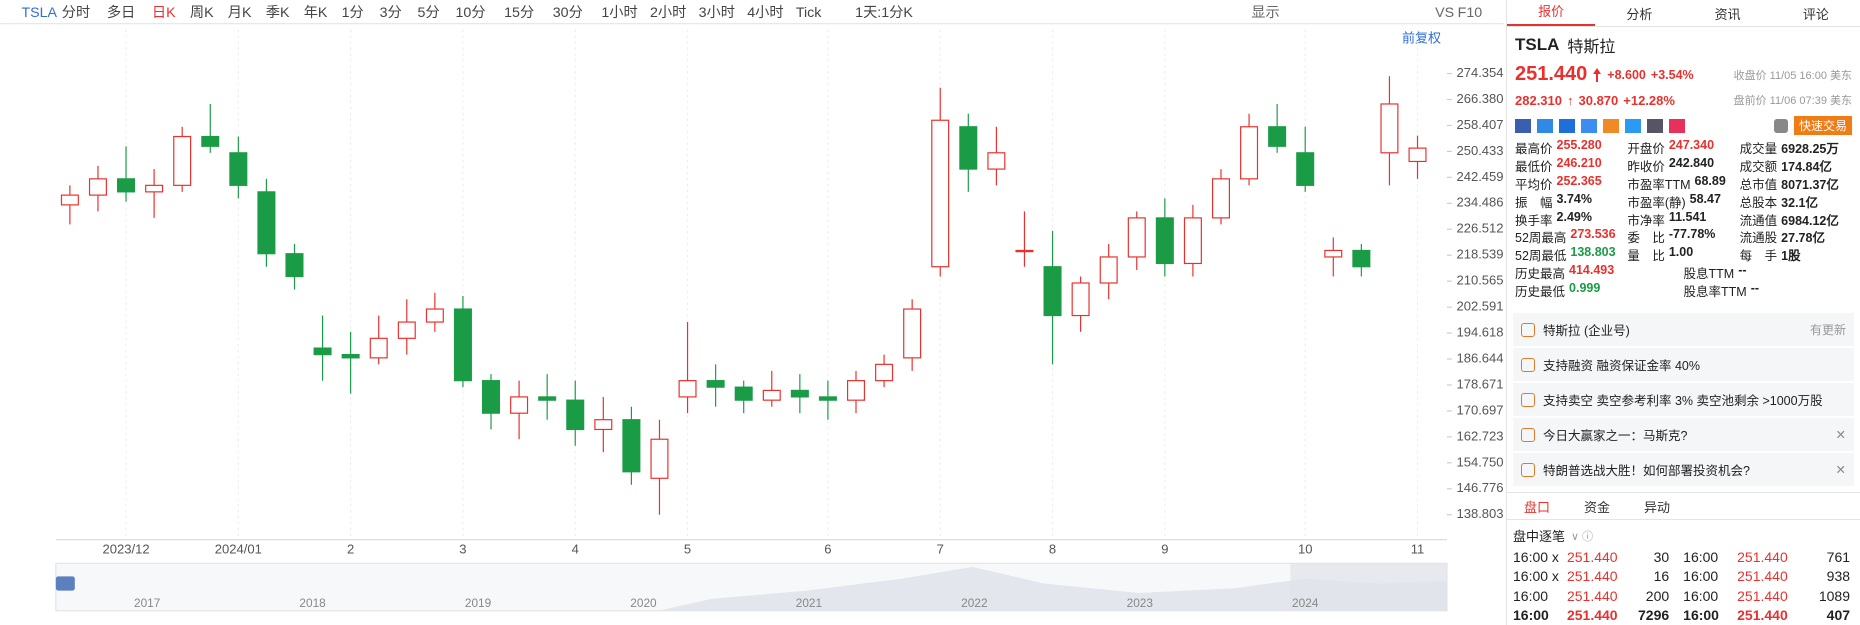  Describe the element at coordinates (1551, 13) in the screenshot. I see `tab: 报价` at that location.